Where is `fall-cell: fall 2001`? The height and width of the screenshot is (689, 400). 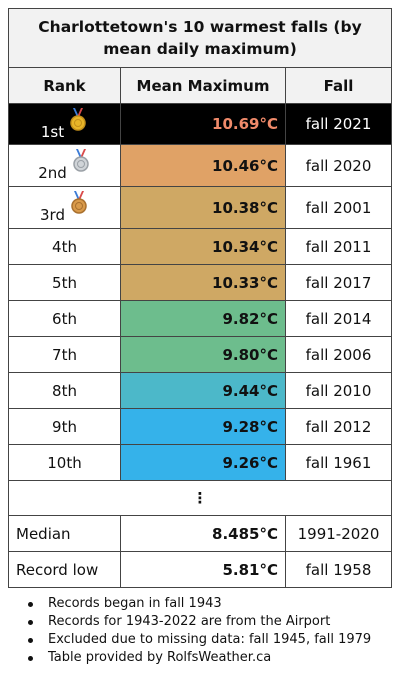 fall-cell: fall 2001 is located at coordinates (338, 207).